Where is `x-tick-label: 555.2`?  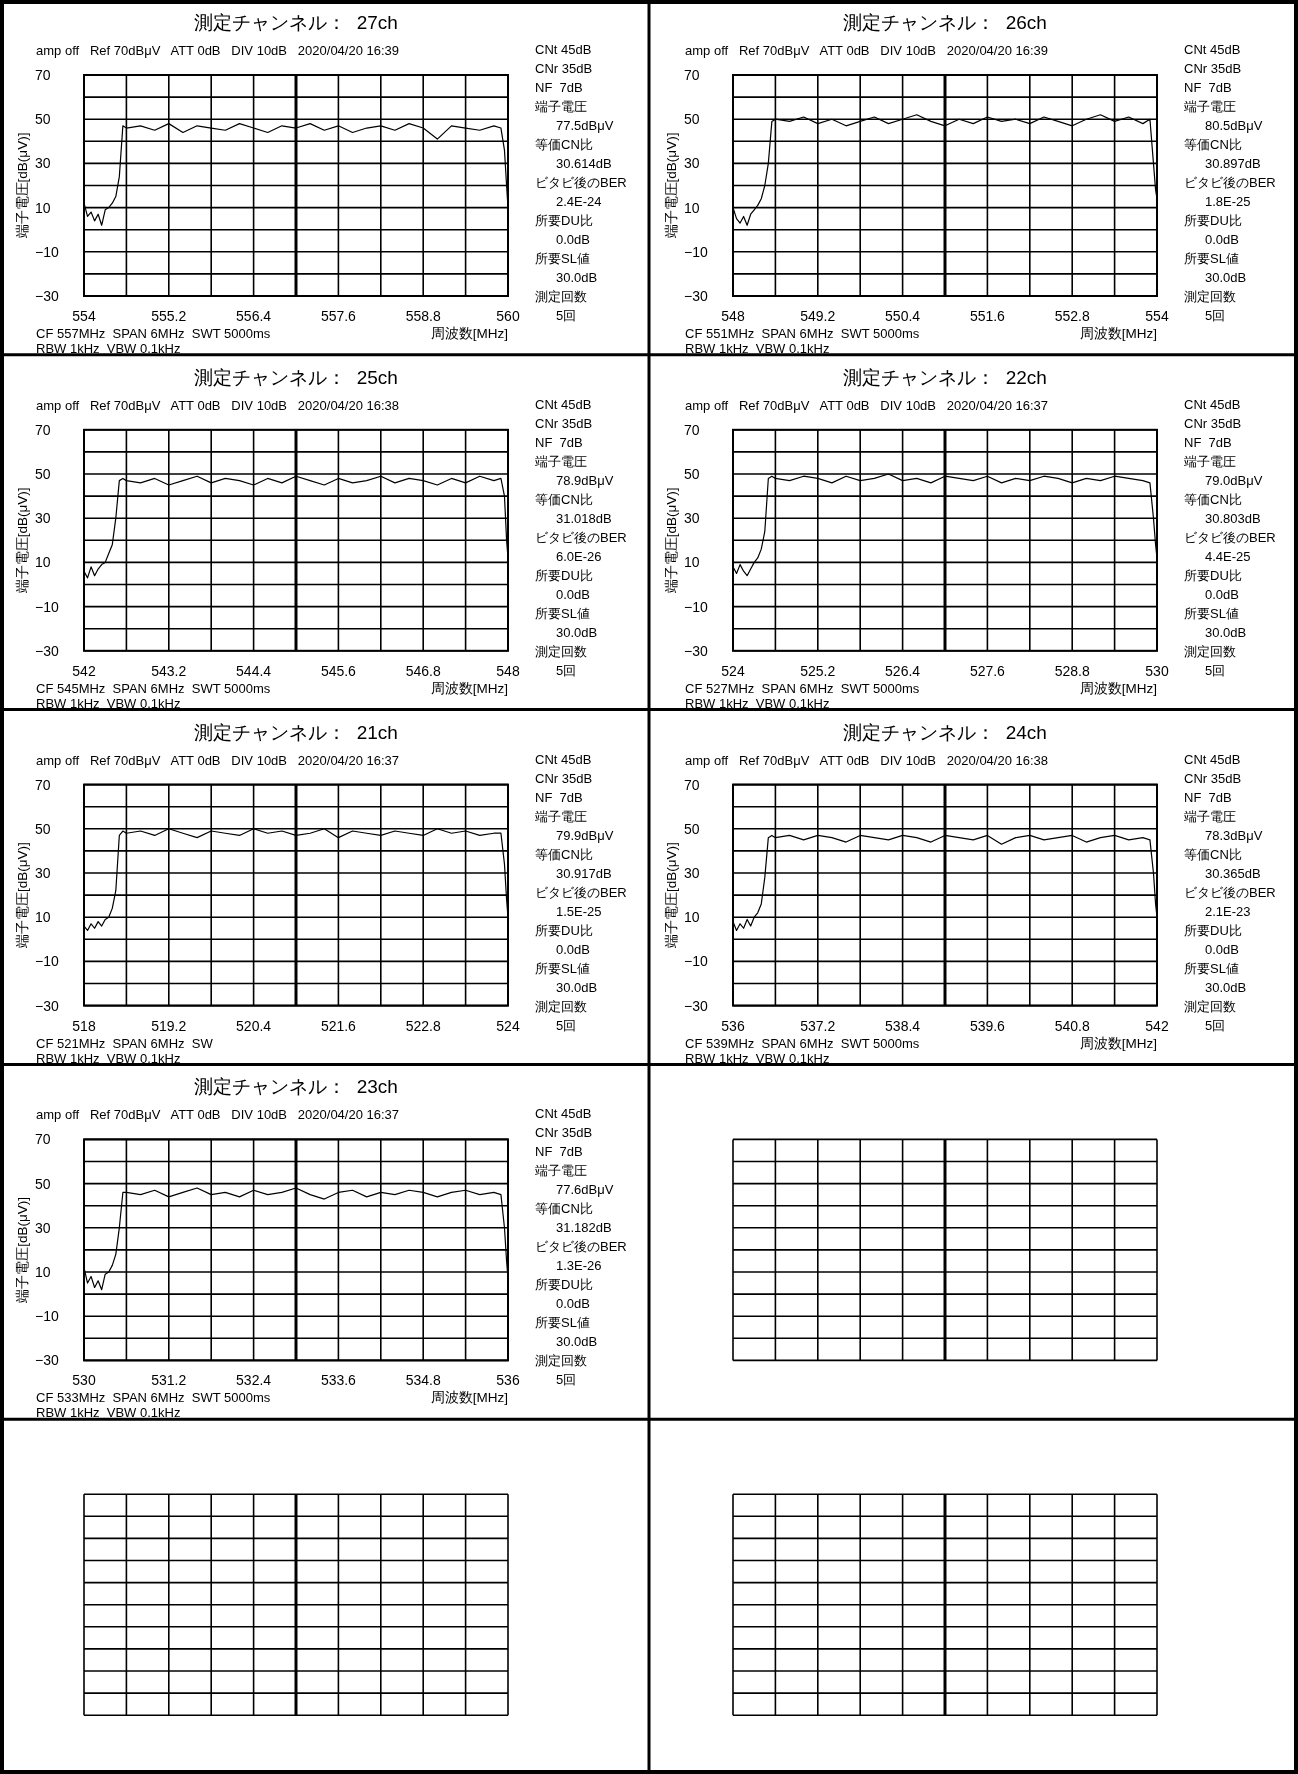
x-tick-label: 555.2 is located at coordinates (169, 316).